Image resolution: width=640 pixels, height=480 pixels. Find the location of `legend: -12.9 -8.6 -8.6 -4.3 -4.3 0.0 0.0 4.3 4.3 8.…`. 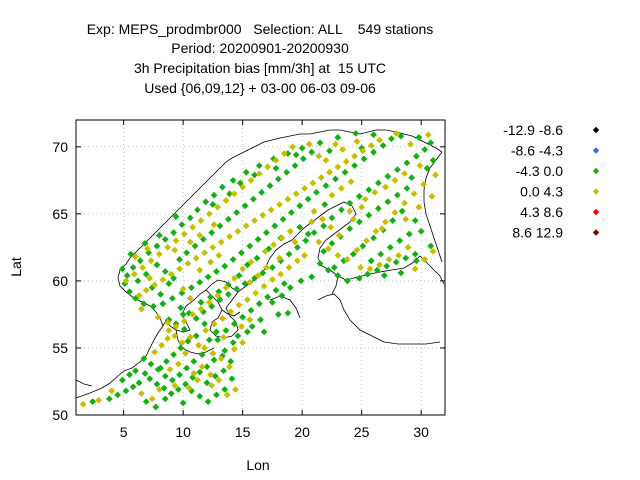

legend: -12.9 -8.6 -8.6 -4.3 -4.3 0.0 0.0 4.3 4.3 8.… is located at coordinates (551, 181).